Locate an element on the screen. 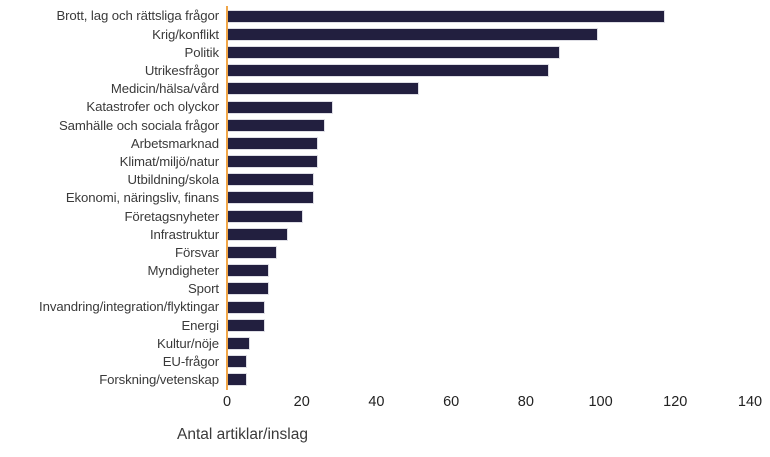 Image resolution: width=770 pixels, height=457 pixels. chart-row: Ekonomi, näringsliv, finans is located at coordinates (375, 198).